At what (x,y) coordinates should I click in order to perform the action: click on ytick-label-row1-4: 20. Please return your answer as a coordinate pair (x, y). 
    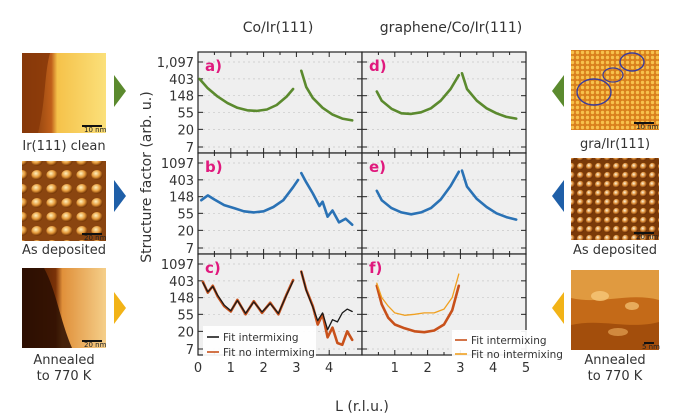
    Looking at the image, I should click on (185, 231).